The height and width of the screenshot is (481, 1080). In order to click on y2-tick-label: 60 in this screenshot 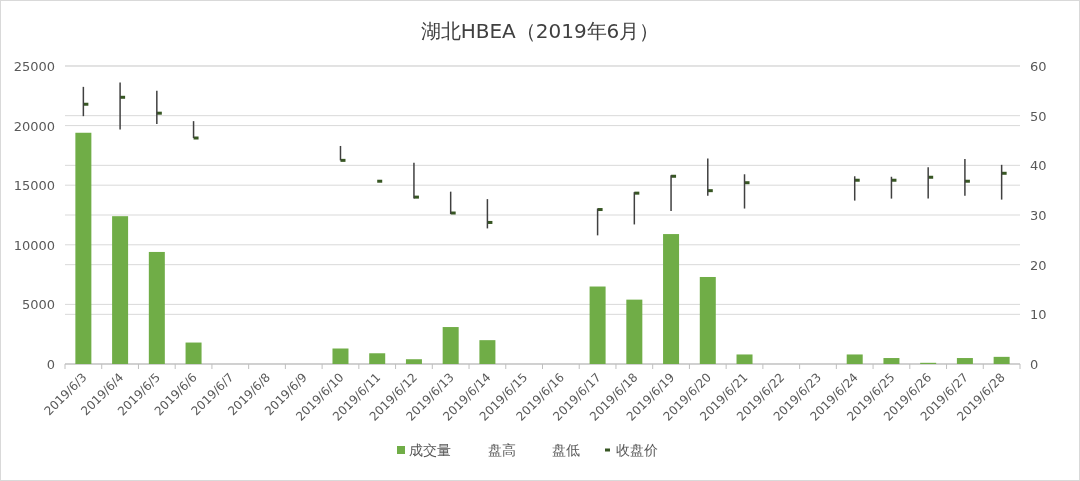, I will do `click(1038, 66)`.